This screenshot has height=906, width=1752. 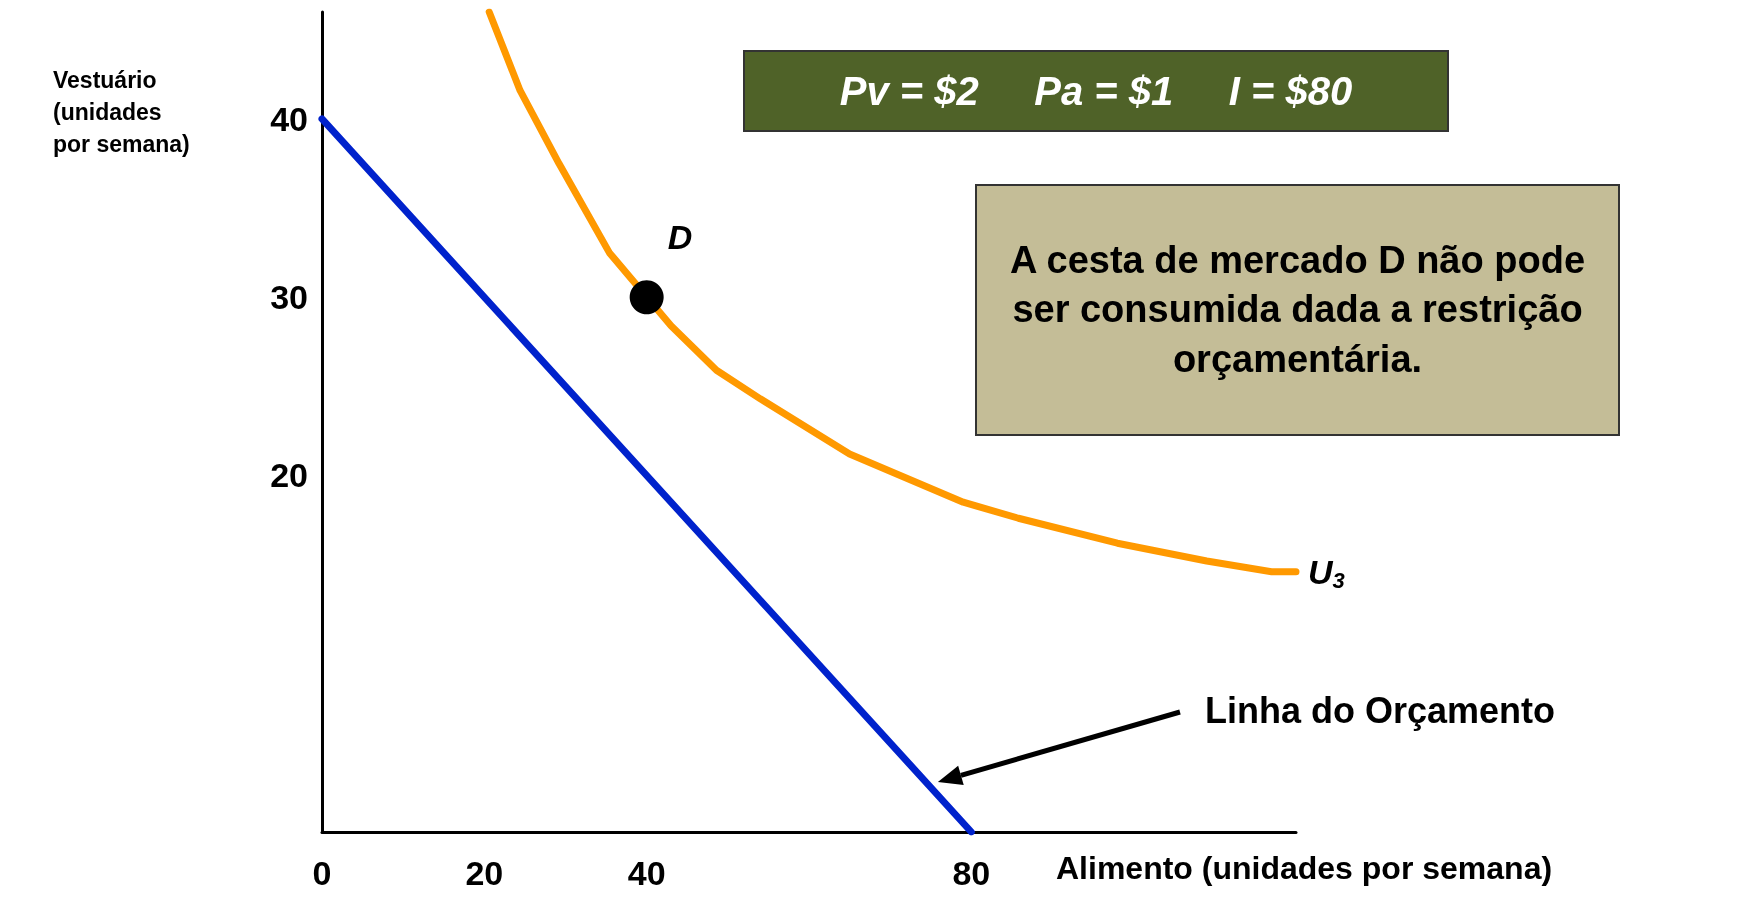 What do you see at coordinates (1380, 710) in the screenshot?
I see `text: Linha do Orçamento` at bounding box center [1380, 710].